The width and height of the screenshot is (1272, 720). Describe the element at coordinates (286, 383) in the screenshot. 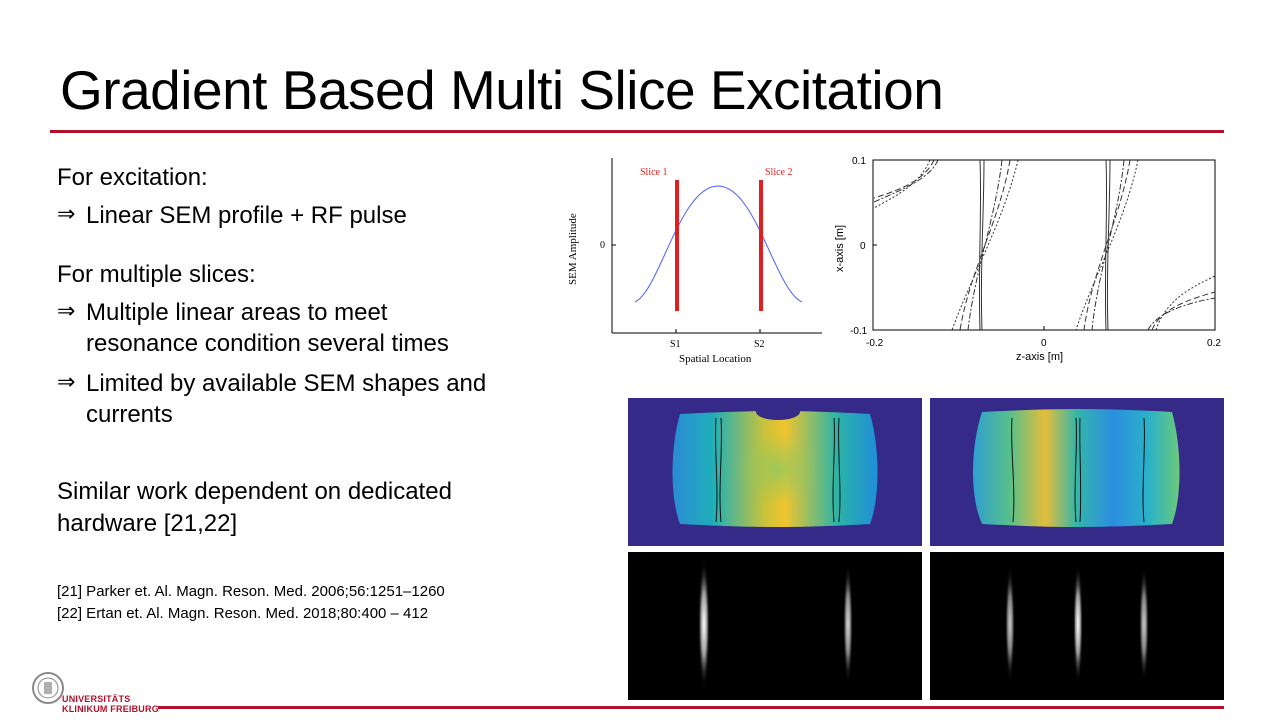

I see `multi-point-2-line-1: Limited by available SEM shapes and` at that location.